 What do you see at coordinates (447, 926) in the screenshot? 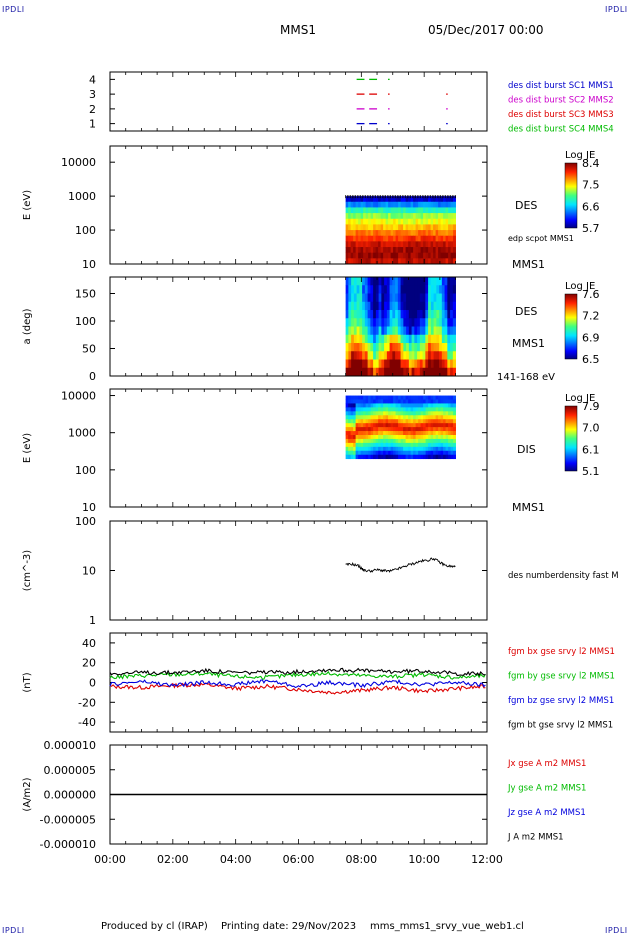
I see `footer-file: mms_mms1_srvy_vue_web1.cl` at bounding box center [447, 926].